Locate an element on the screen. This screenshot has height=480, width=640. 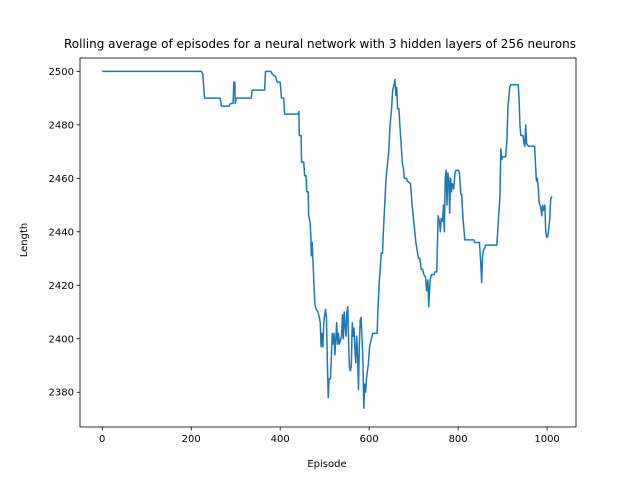
y-tick-label: 2480 is located at coordinates (61, 125).